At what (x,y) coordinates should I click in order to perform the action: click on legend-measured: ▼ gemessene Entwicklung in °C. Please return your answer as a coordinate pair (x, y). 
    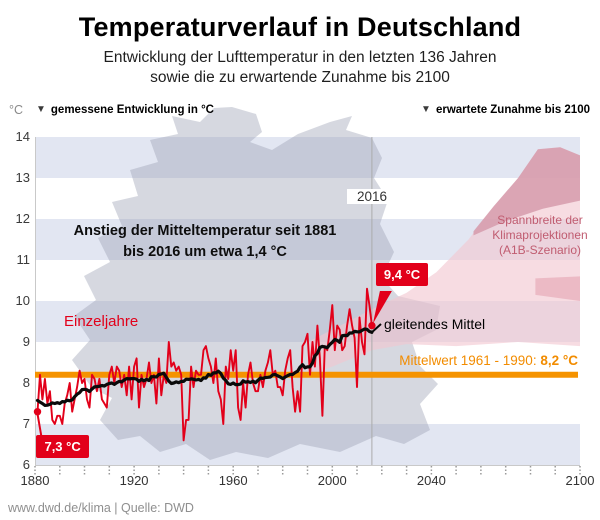
    Looking at the image, I should click on (125, 110).